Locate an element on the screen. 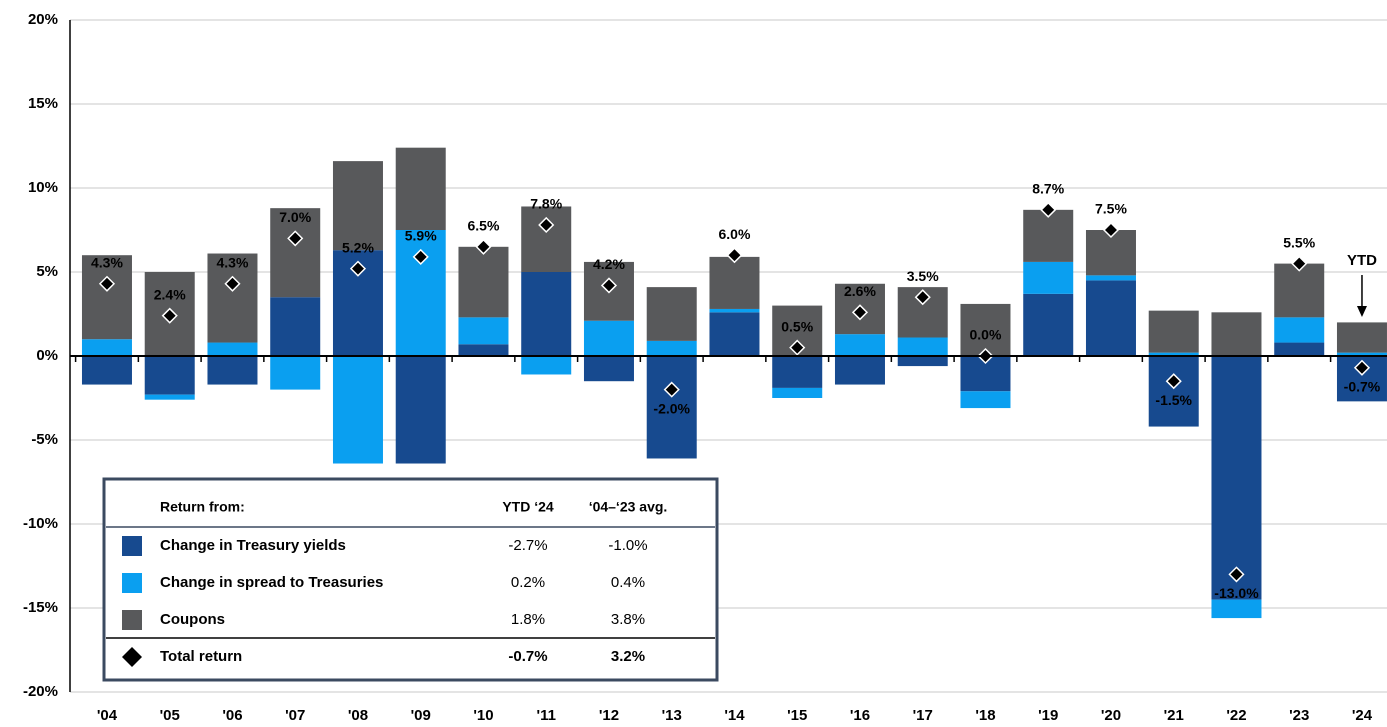 The height and width of the screenshot is (727, 1387). data-label: 7.0% is located at coordinates (295, 217).